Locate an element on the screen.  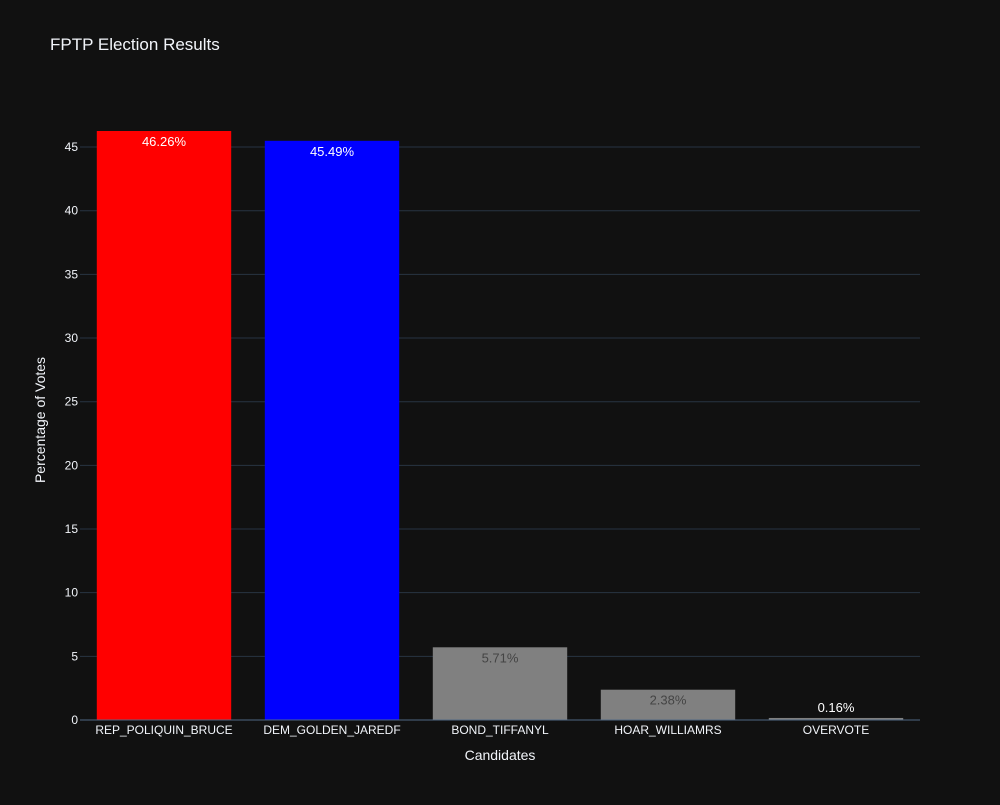
y-tick-label: 45 is located at coordinates (72, 147).